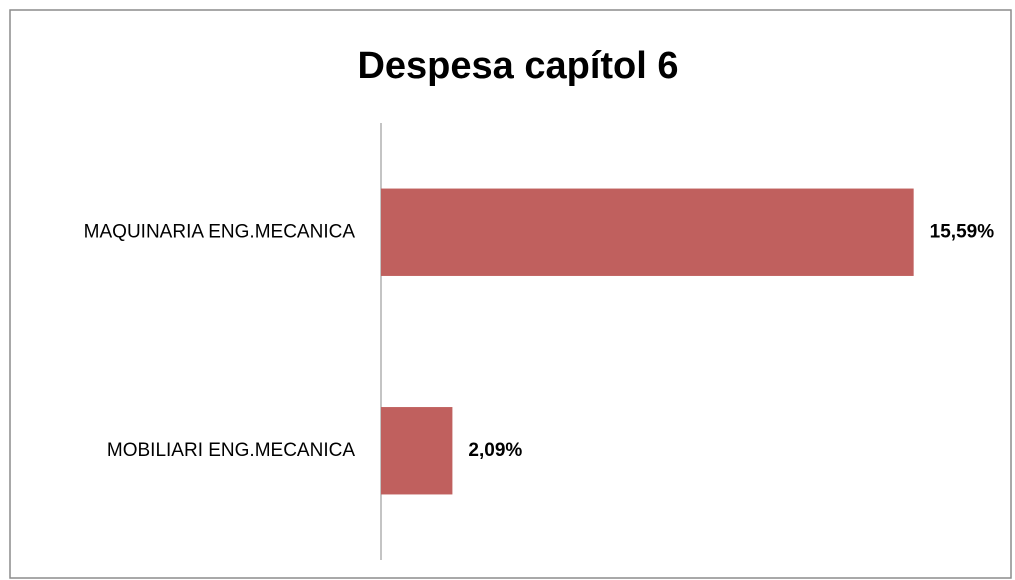 Image resolution: width=1015 pixels, height=580 pixels. Describe the element at coordinates (517, 66) in the screenshot. I see `chart-title: Despesa capítol 6` at that location.